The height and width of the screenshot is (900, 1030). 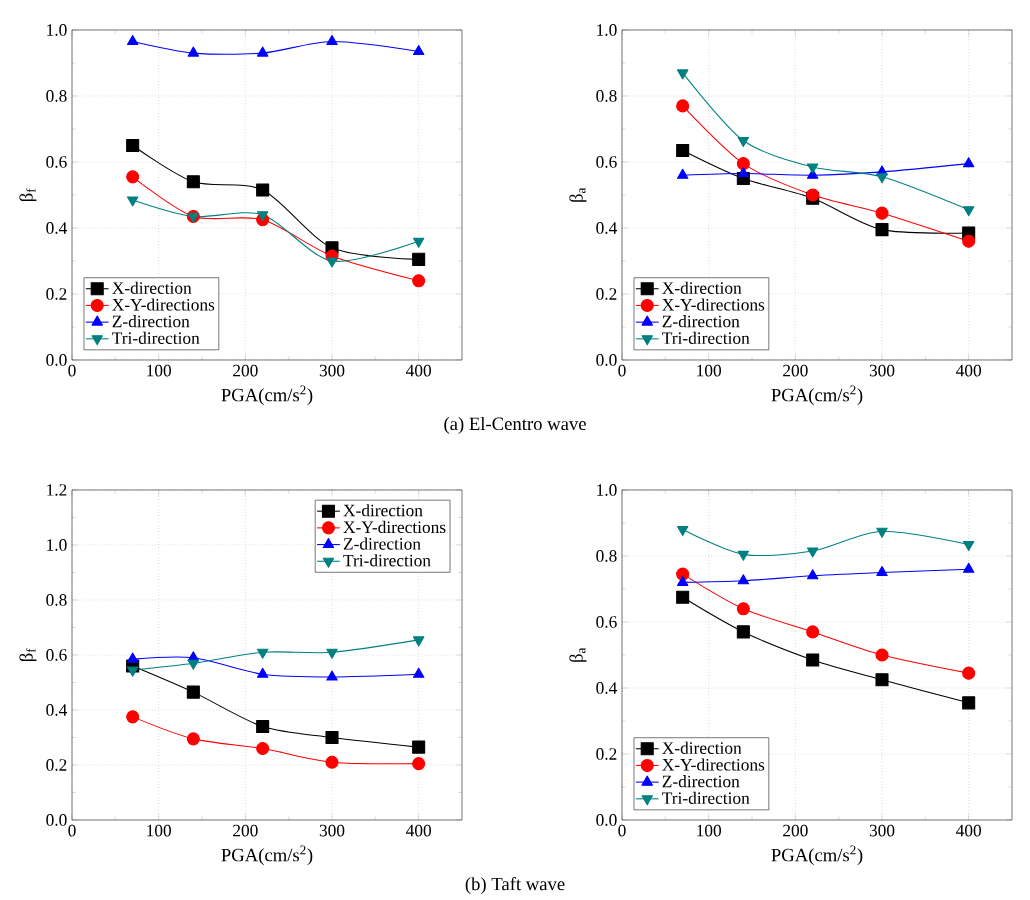 What do you see at coordinates (515, 425) in the screenshot?
I see `text: (a) El-Centro wave` at bounding box center [515, 425].